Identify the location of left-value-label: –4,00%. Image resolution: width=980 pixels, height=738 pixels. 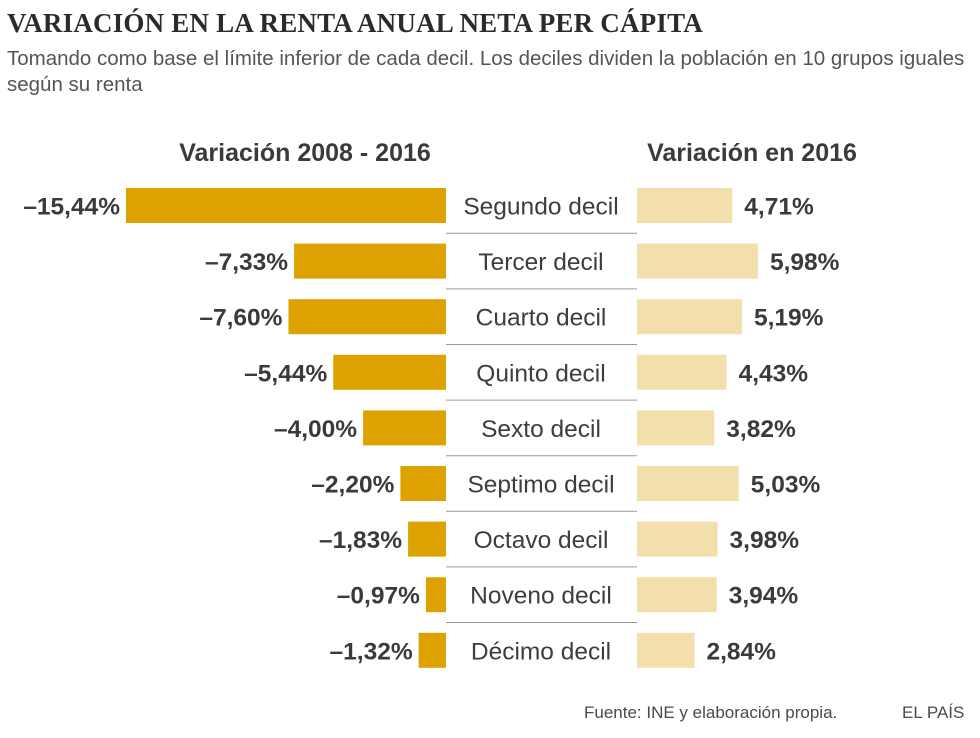
(315, 429).